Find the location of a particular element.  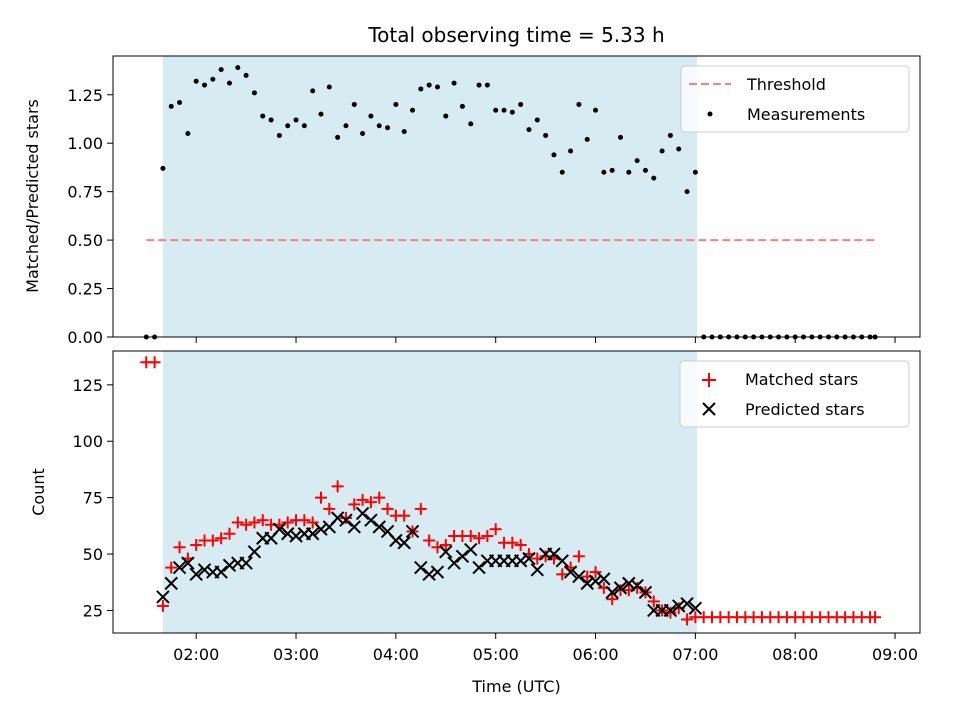

x-tick-label: 02:00 is located at coordinates (196, 654).